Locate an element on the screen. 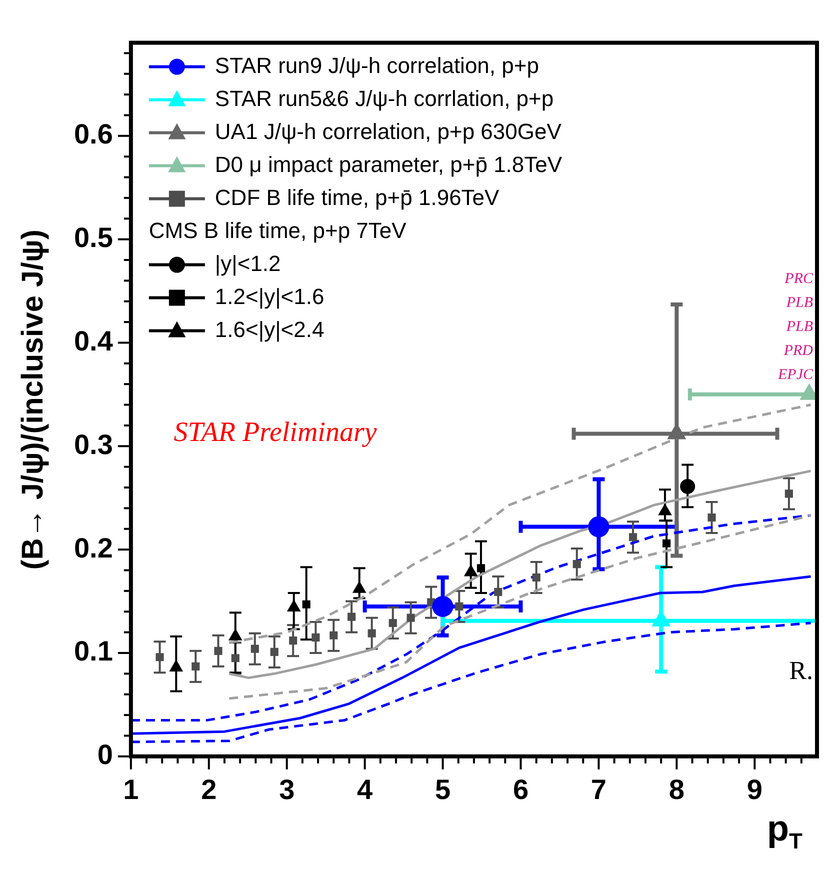 This screenshot has width=838, height=888. legend-label: |y|<1.2 is located at coordinates (247, 263).